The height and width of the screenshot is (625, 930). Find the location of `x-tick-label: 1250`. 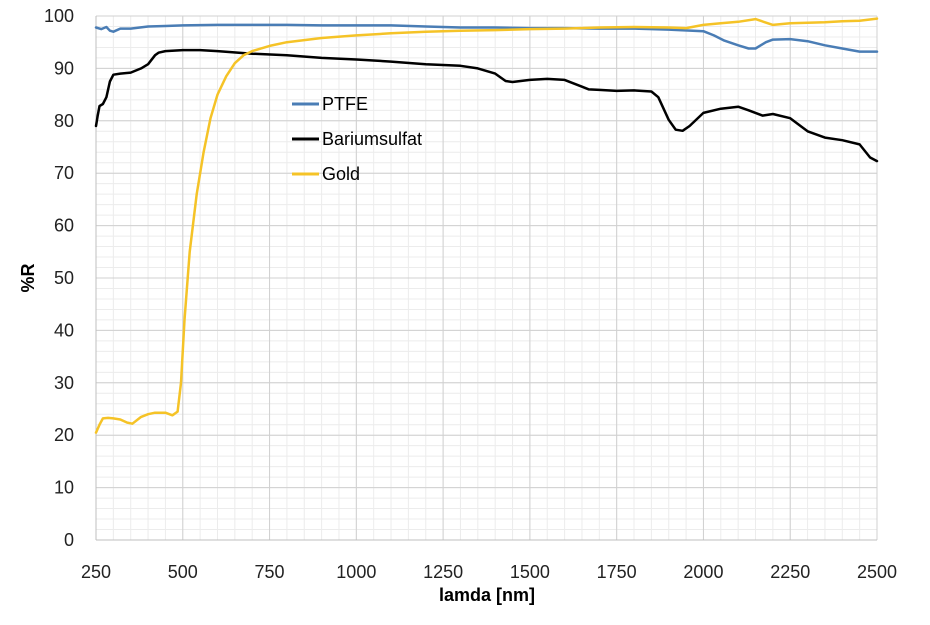

x-tick-label: 1250 is located at coordinates (443, 572).